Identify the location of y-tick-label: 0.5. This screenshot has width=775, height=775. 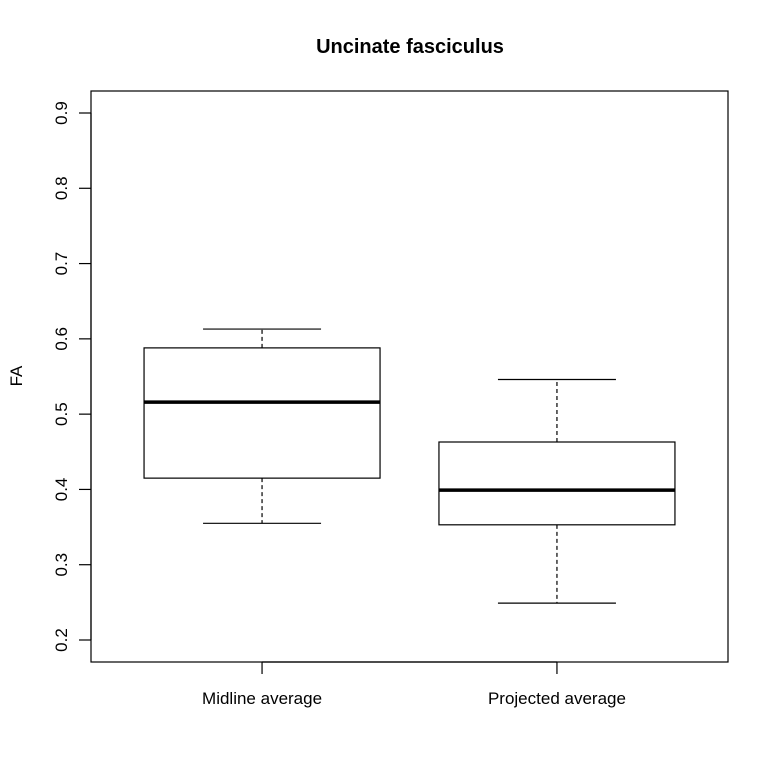
(61, 414).